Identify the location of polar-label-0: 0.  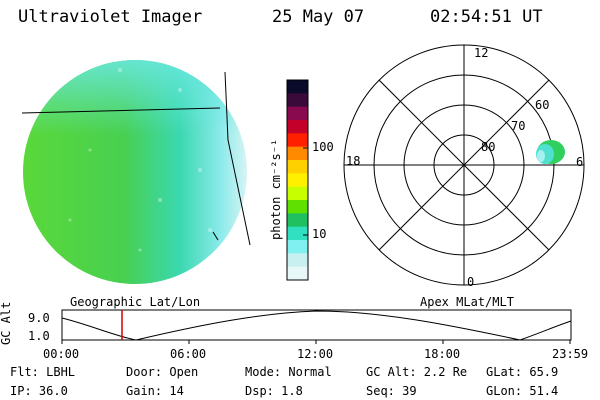
(471, 282).